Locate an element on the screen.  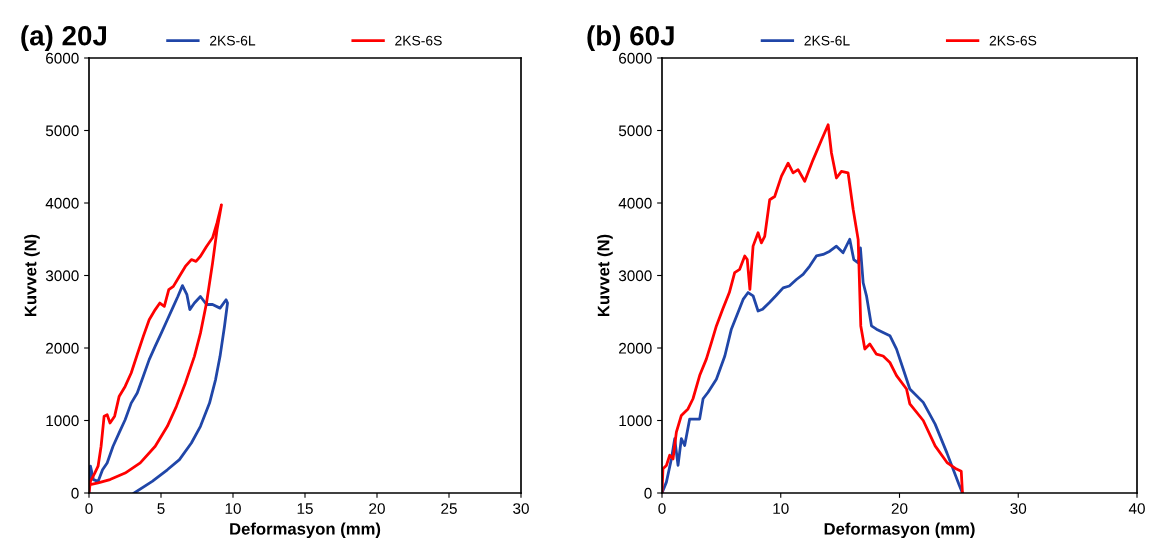
x-tick-label: 15 is located at coordinates (305, 508).